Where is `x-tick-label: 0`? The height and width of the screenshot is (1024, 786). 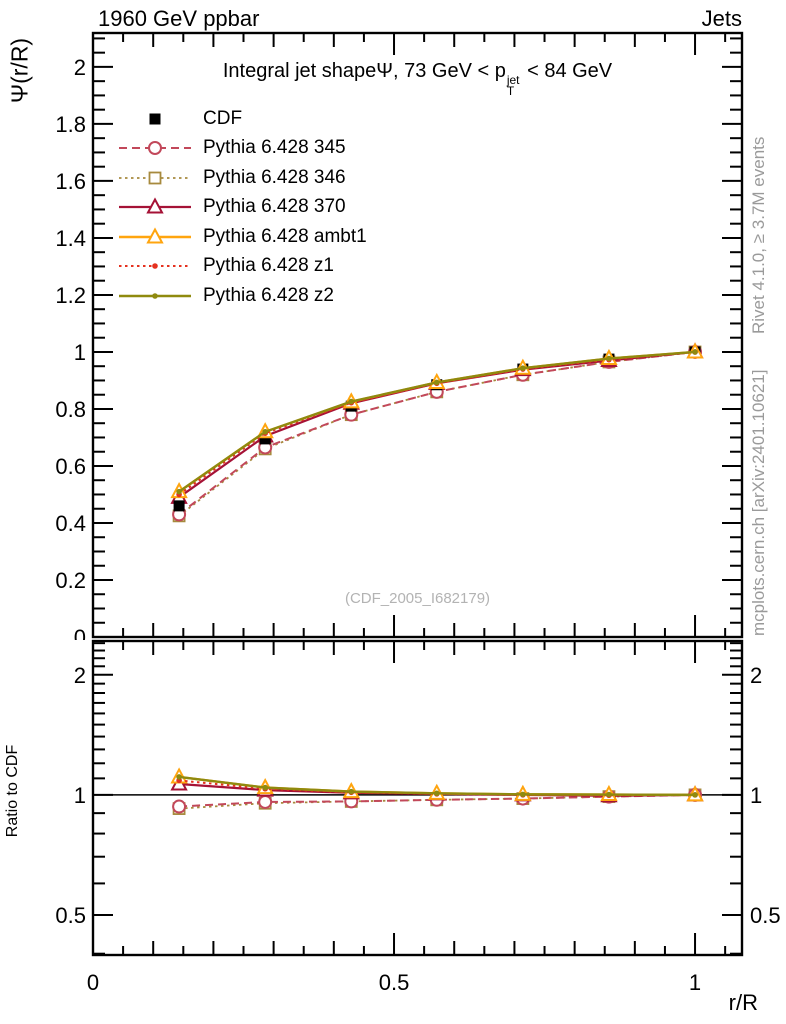
x-tick-label: 0 is located at coordinates (93, 982).